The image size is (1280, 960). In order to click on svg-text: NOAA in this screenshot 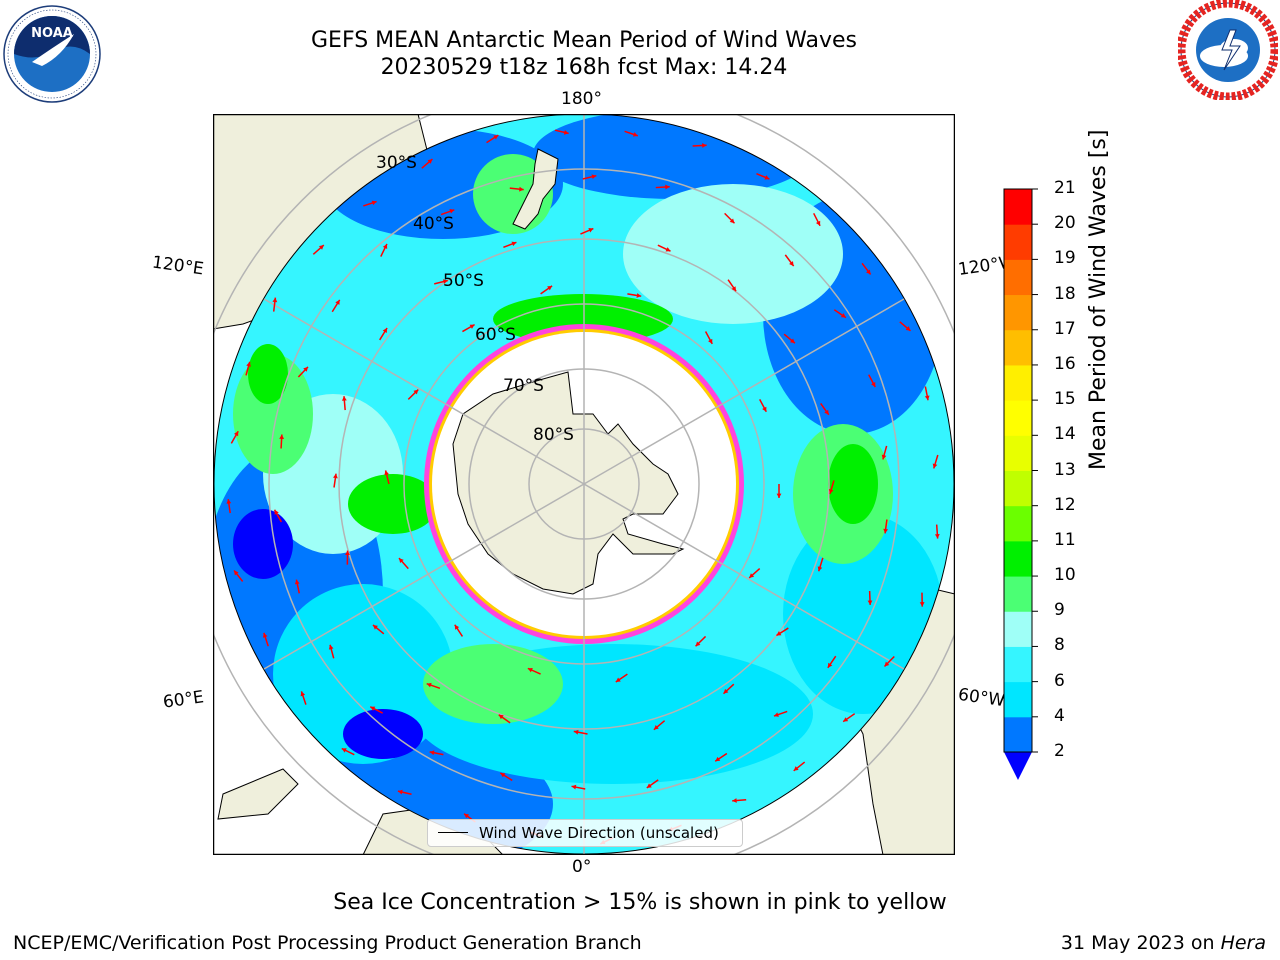, I will do `click(52, 33)`.